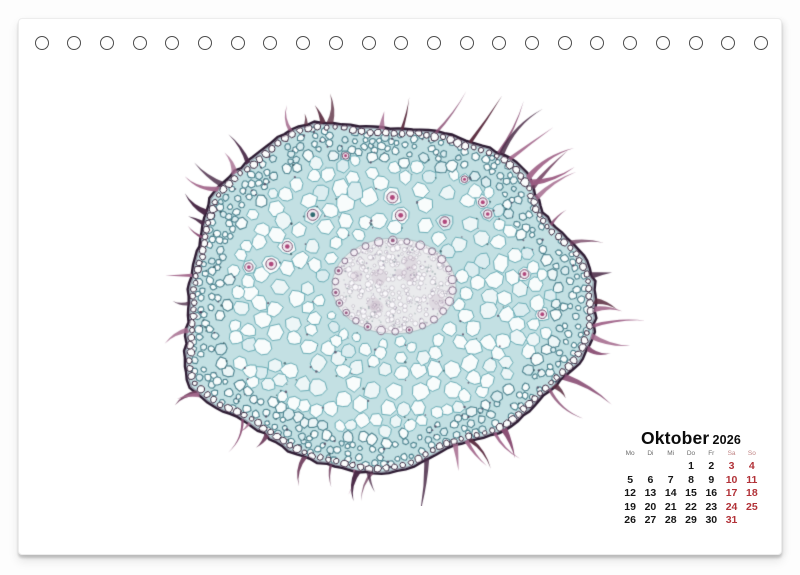 The width and height of the screenshot is (800, 575). What do you see at coordinates (650, 520) in the screenshot?
I see `calendar-day: 27` at bounding box center [650, 520].